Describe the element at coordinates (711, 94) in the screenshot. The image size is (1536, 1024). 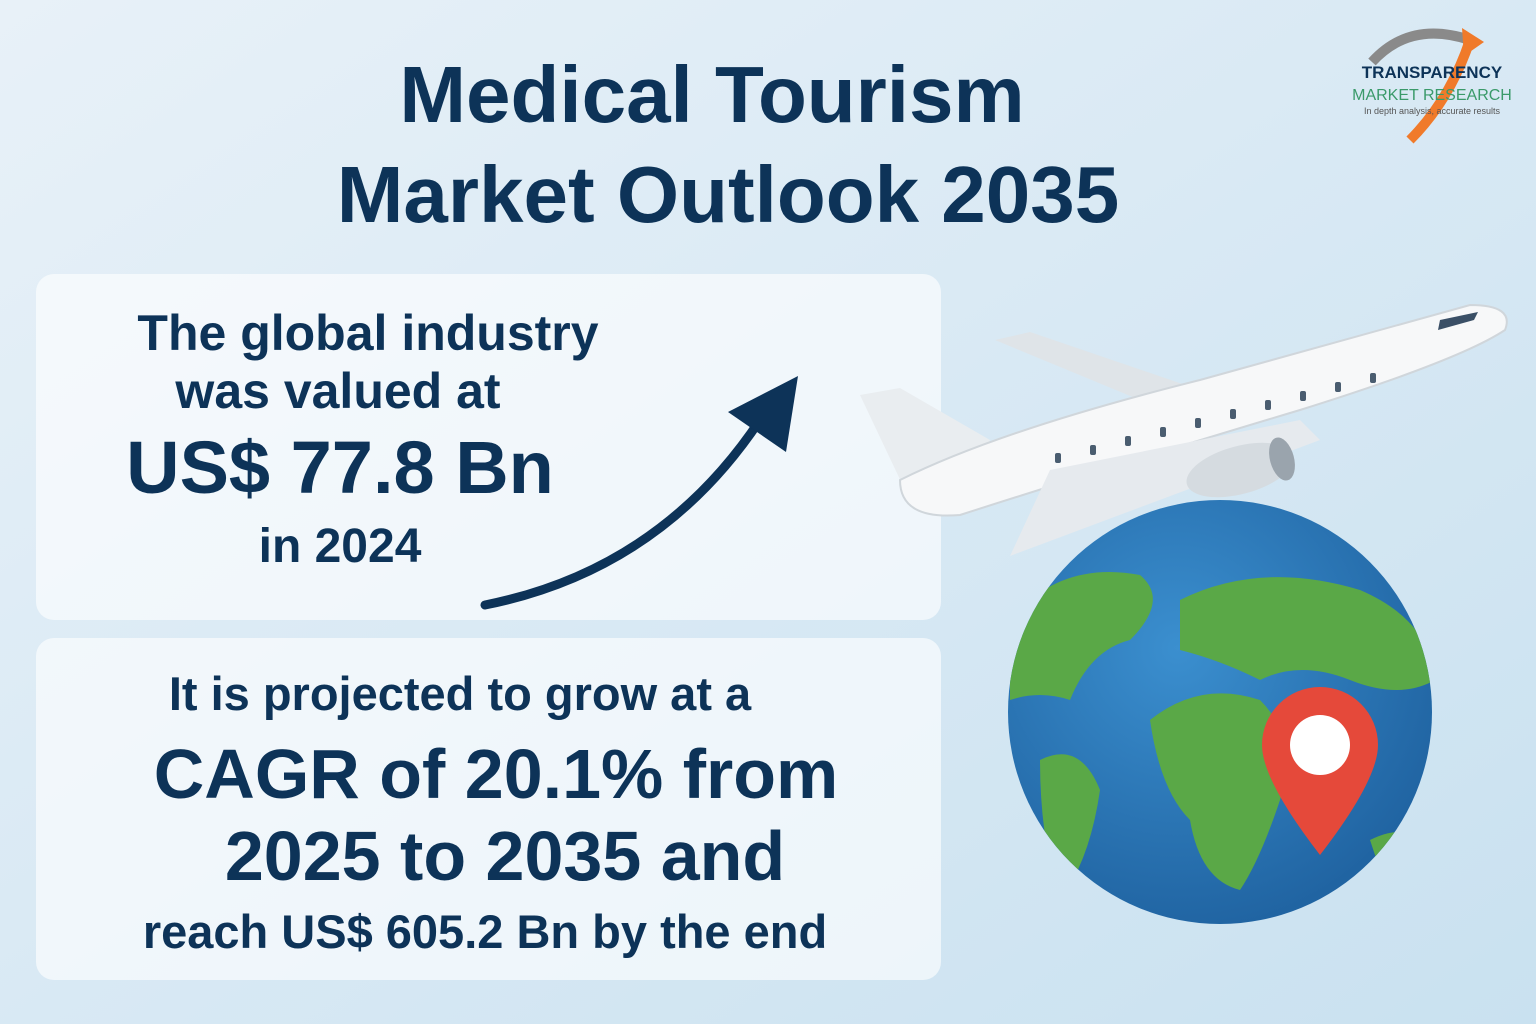
I see `title-line: Medical Tourism` at that location.